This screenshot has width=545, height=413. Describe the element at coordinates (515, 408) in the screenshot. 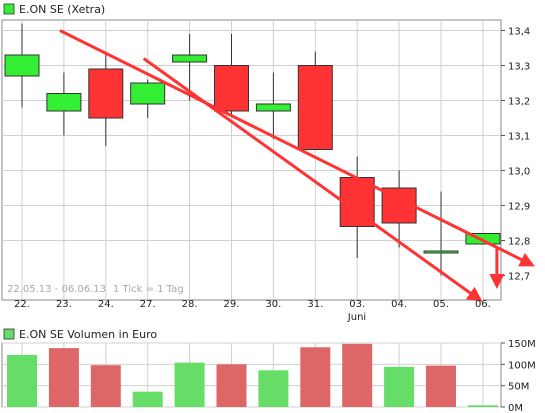

I see `volume-y-tick-label: 0M` at that location.